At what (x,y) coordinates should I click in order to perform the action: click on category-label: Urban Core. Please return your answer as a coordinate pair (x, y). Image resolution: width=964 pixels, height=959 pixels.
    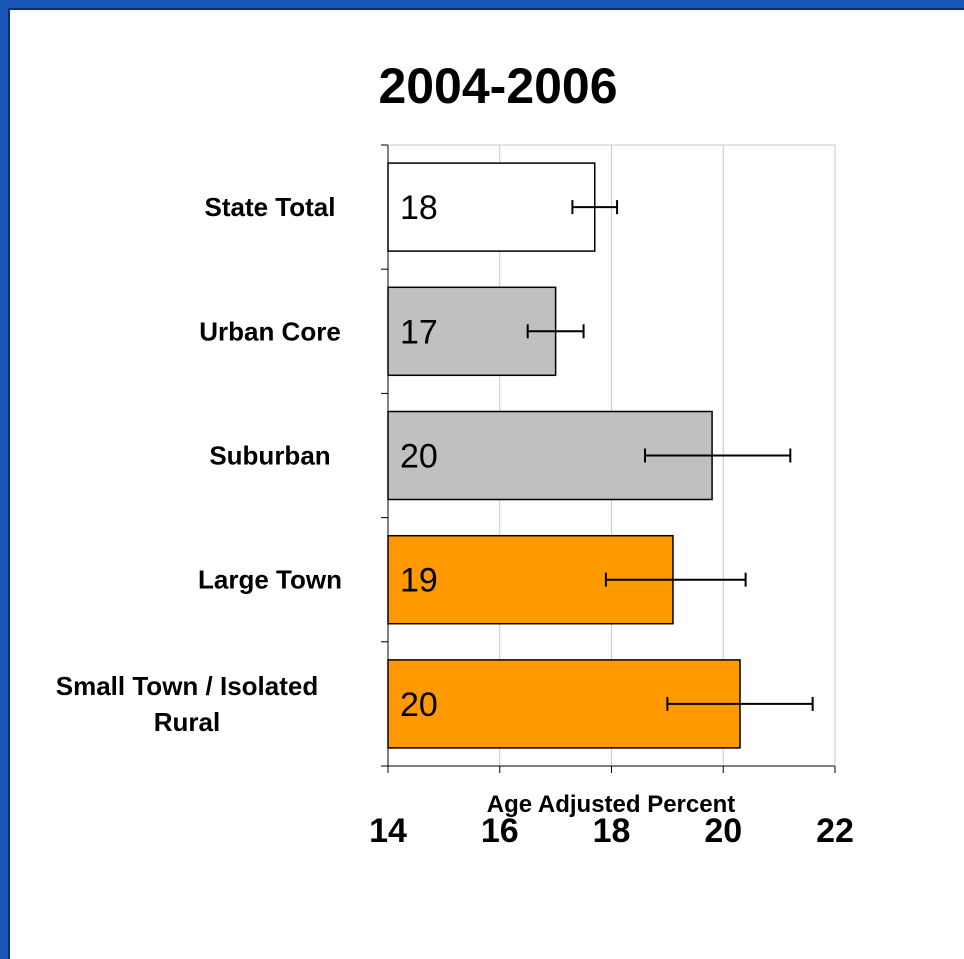
    Looking at the image, I should click on (270, 331).